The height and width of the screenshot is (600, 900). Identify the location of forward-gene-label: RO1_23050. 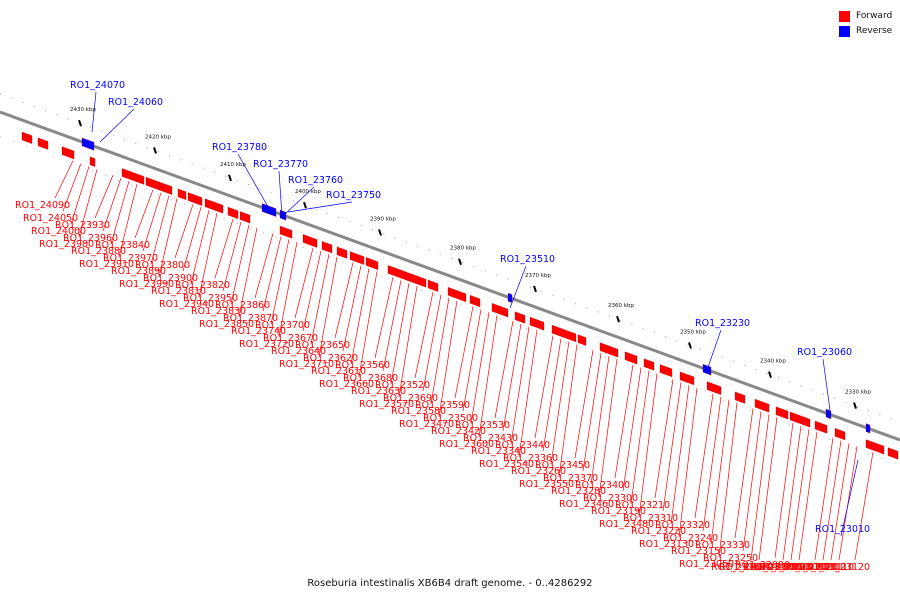
(708, 486).